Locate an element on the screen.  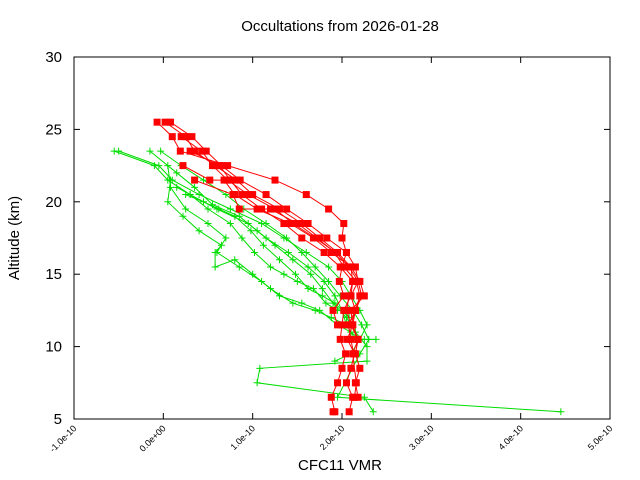
x-axis-label: CFC11 VMR is located at coordinates (340, 465).